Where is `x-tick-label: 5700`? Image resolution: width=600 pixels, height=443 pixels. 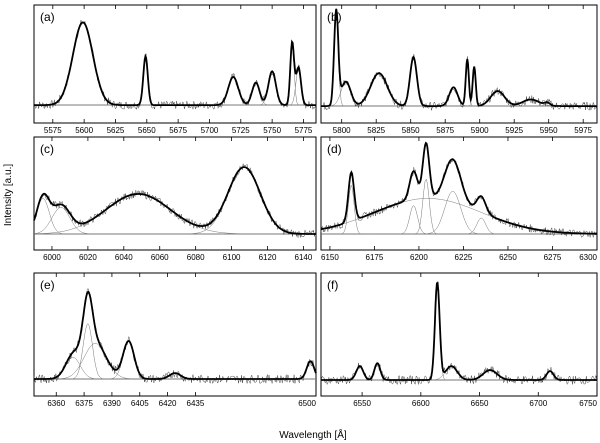 x-tick-label: 5700 is located at coordinates (210, 130).